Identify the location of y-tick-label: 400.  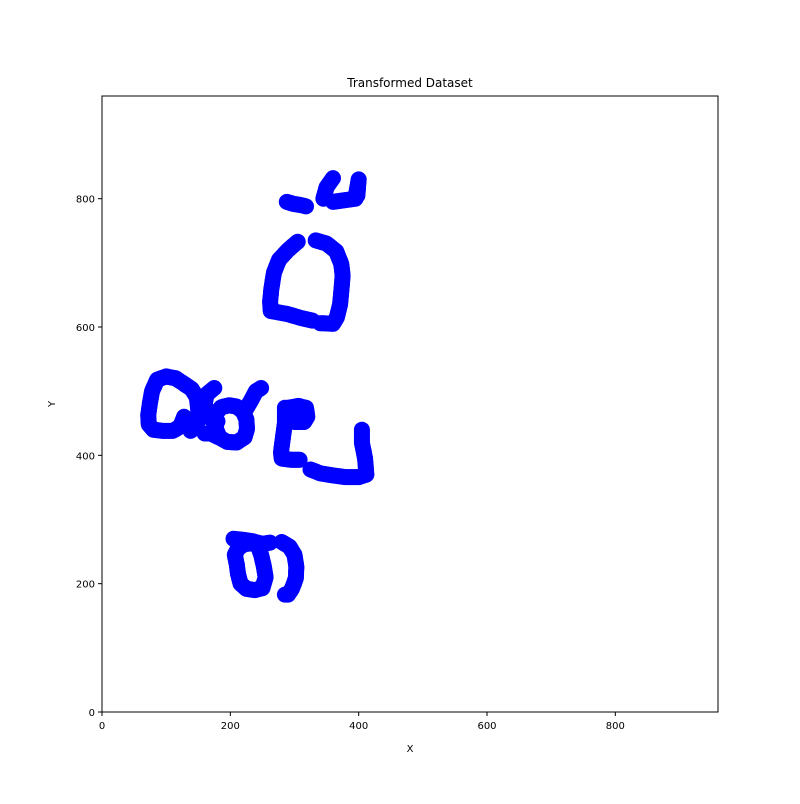
(85, 456).